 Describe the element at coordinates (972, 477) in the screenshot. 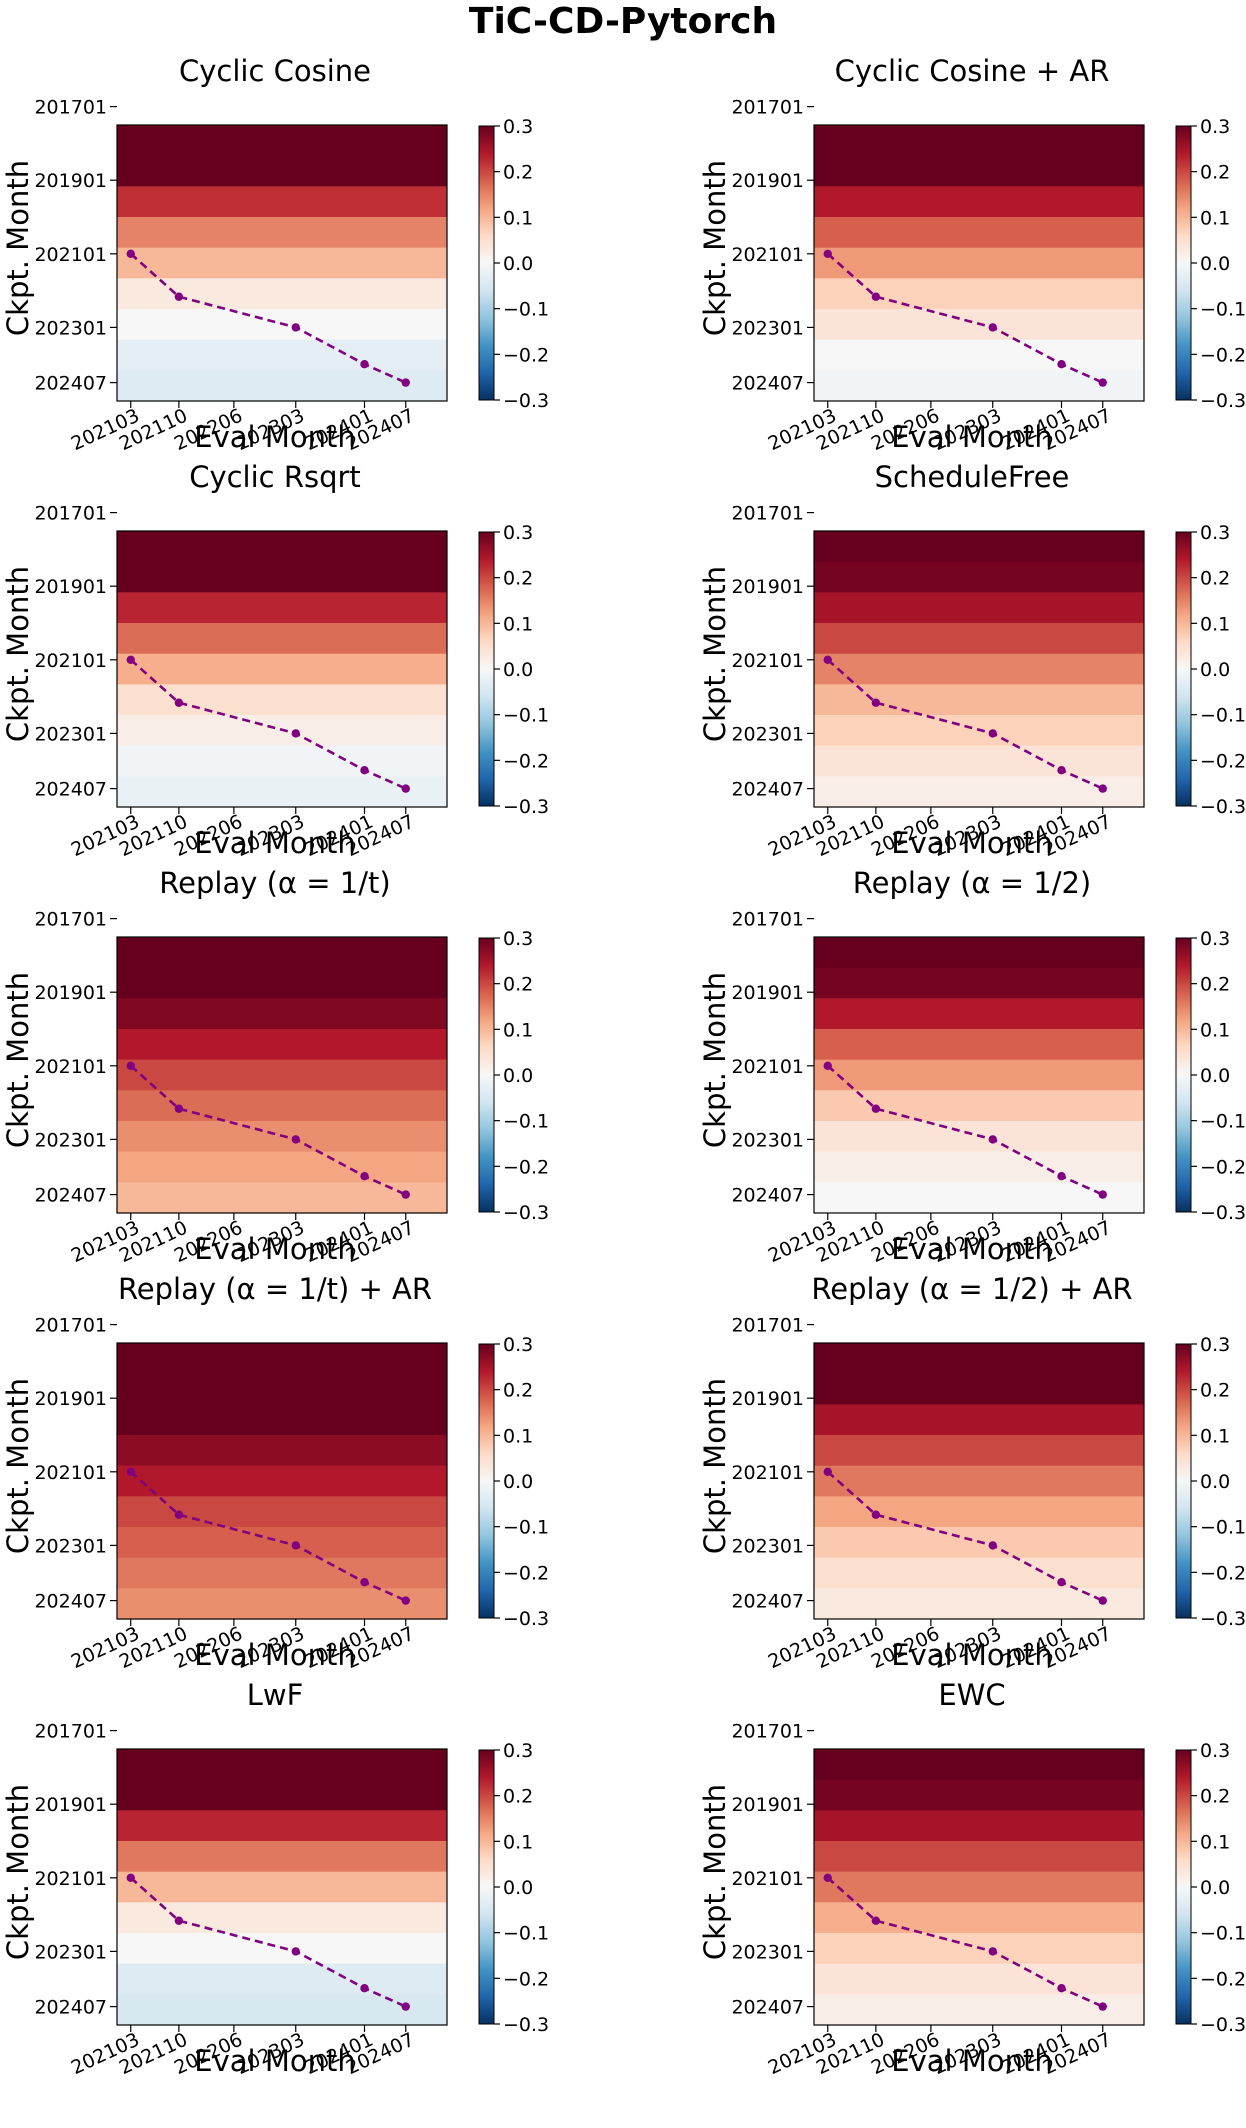

I see `panel-title: ScheduleFree` at that location.